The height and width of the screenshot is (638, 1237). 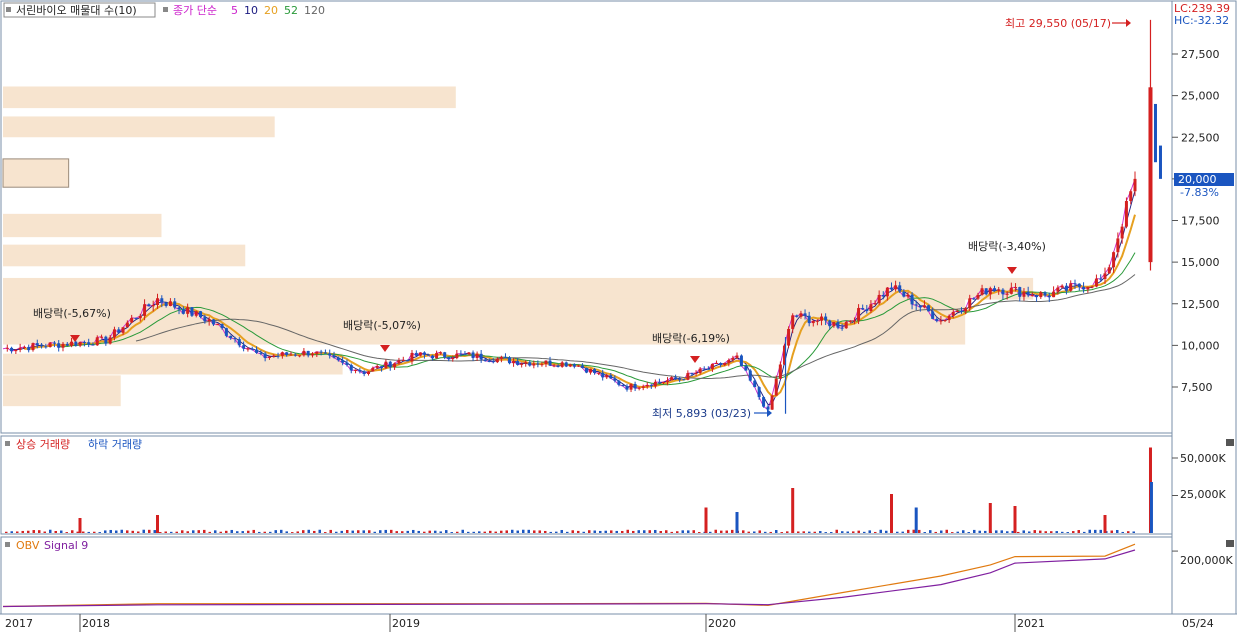 I want to click on low-annotation: 최저 5,893 (03/23), so click(x=701, y=413).